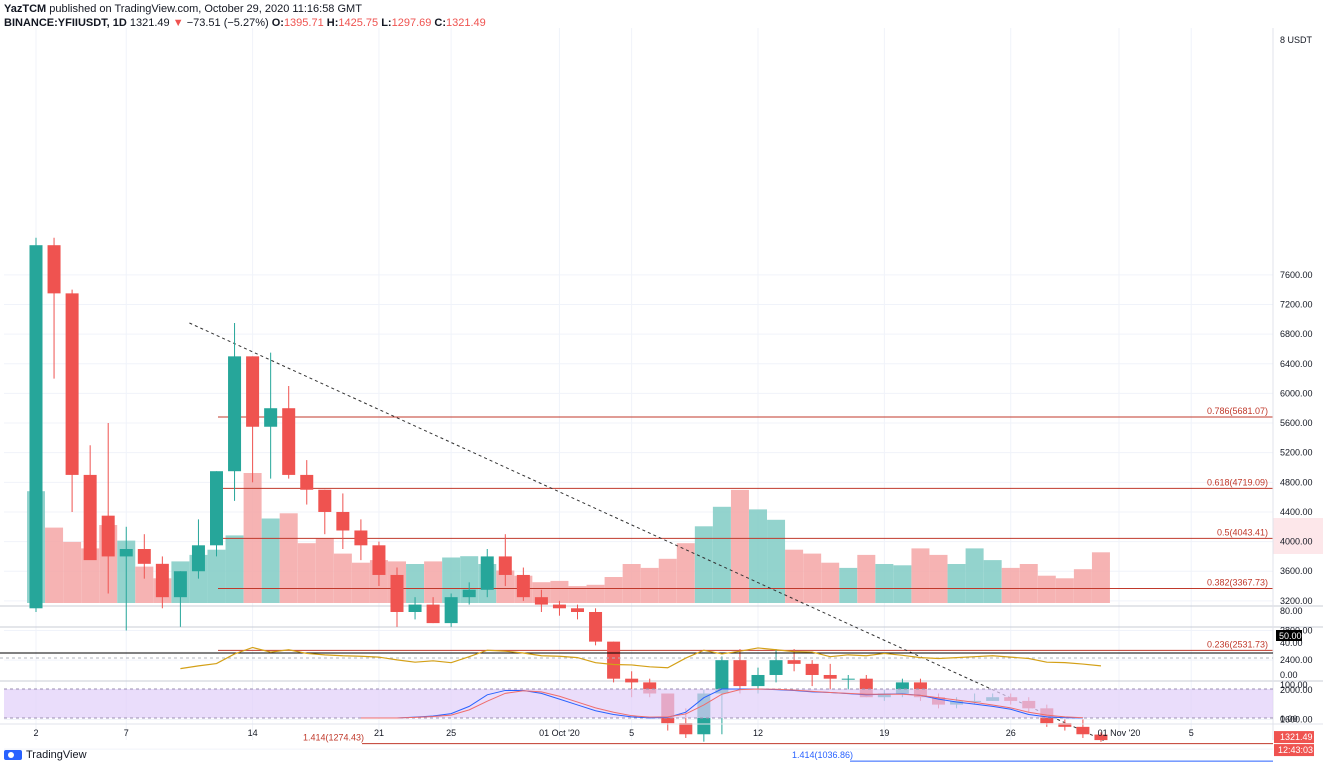 The width and height of the screenshot is (1323, 768). I want to click on high-value: 1425.75, so click(358, 23).